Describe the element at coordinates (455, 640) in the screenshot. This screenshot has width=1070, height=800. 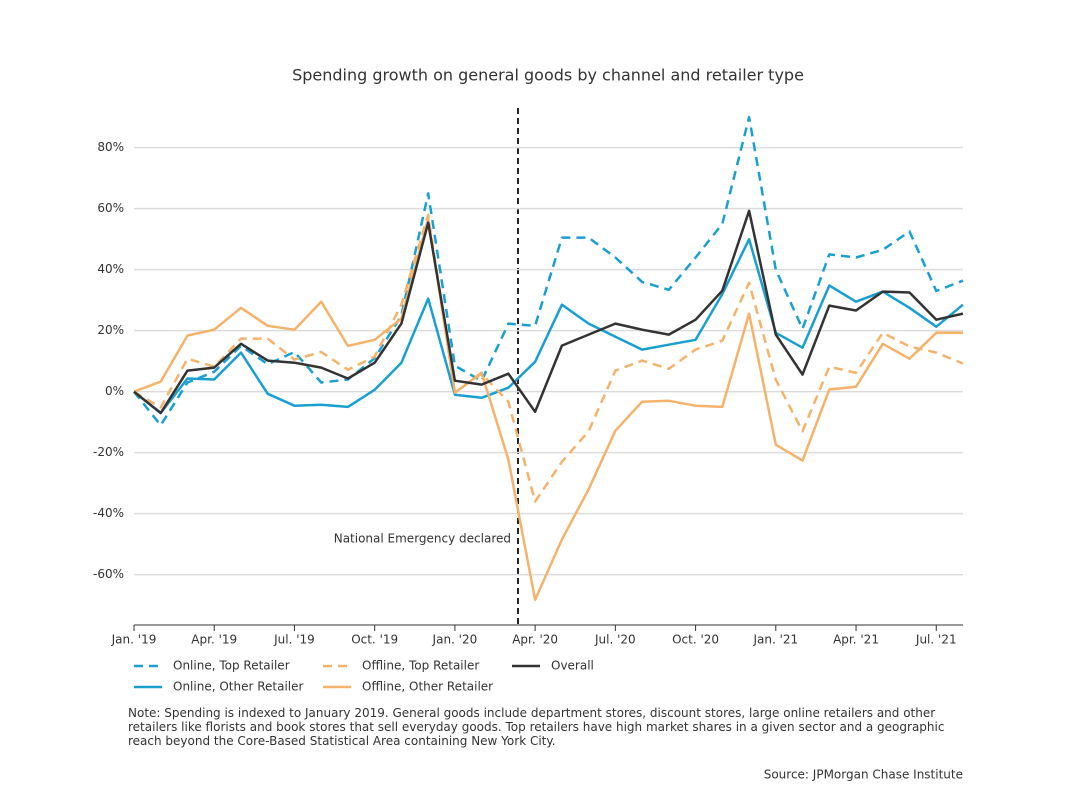
I see `x-tick-label: Jan. '20` at that location.